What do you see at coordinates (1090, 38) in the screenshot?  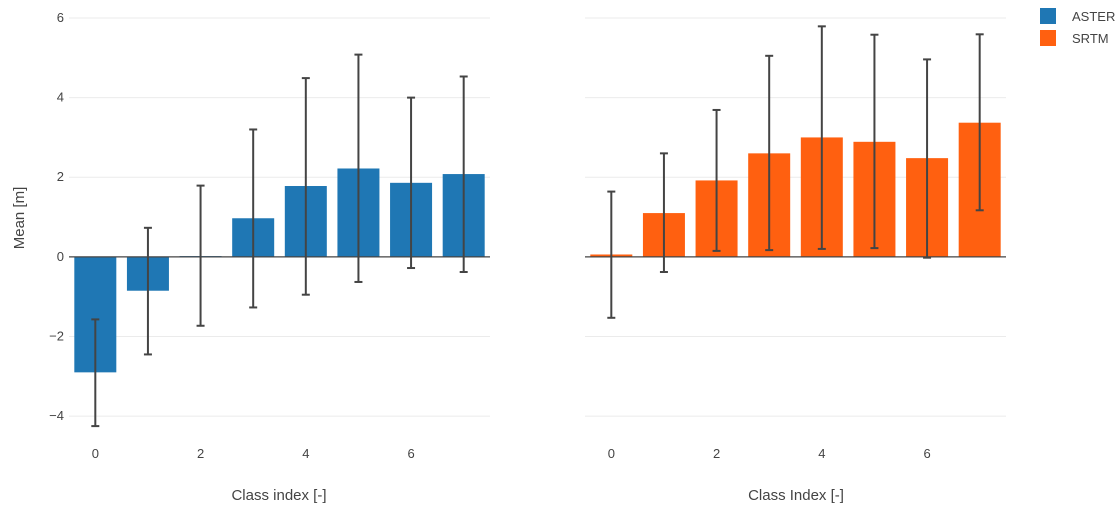 I see `legend-label-srtm: SRTM` at bounding box center [1090, 38].